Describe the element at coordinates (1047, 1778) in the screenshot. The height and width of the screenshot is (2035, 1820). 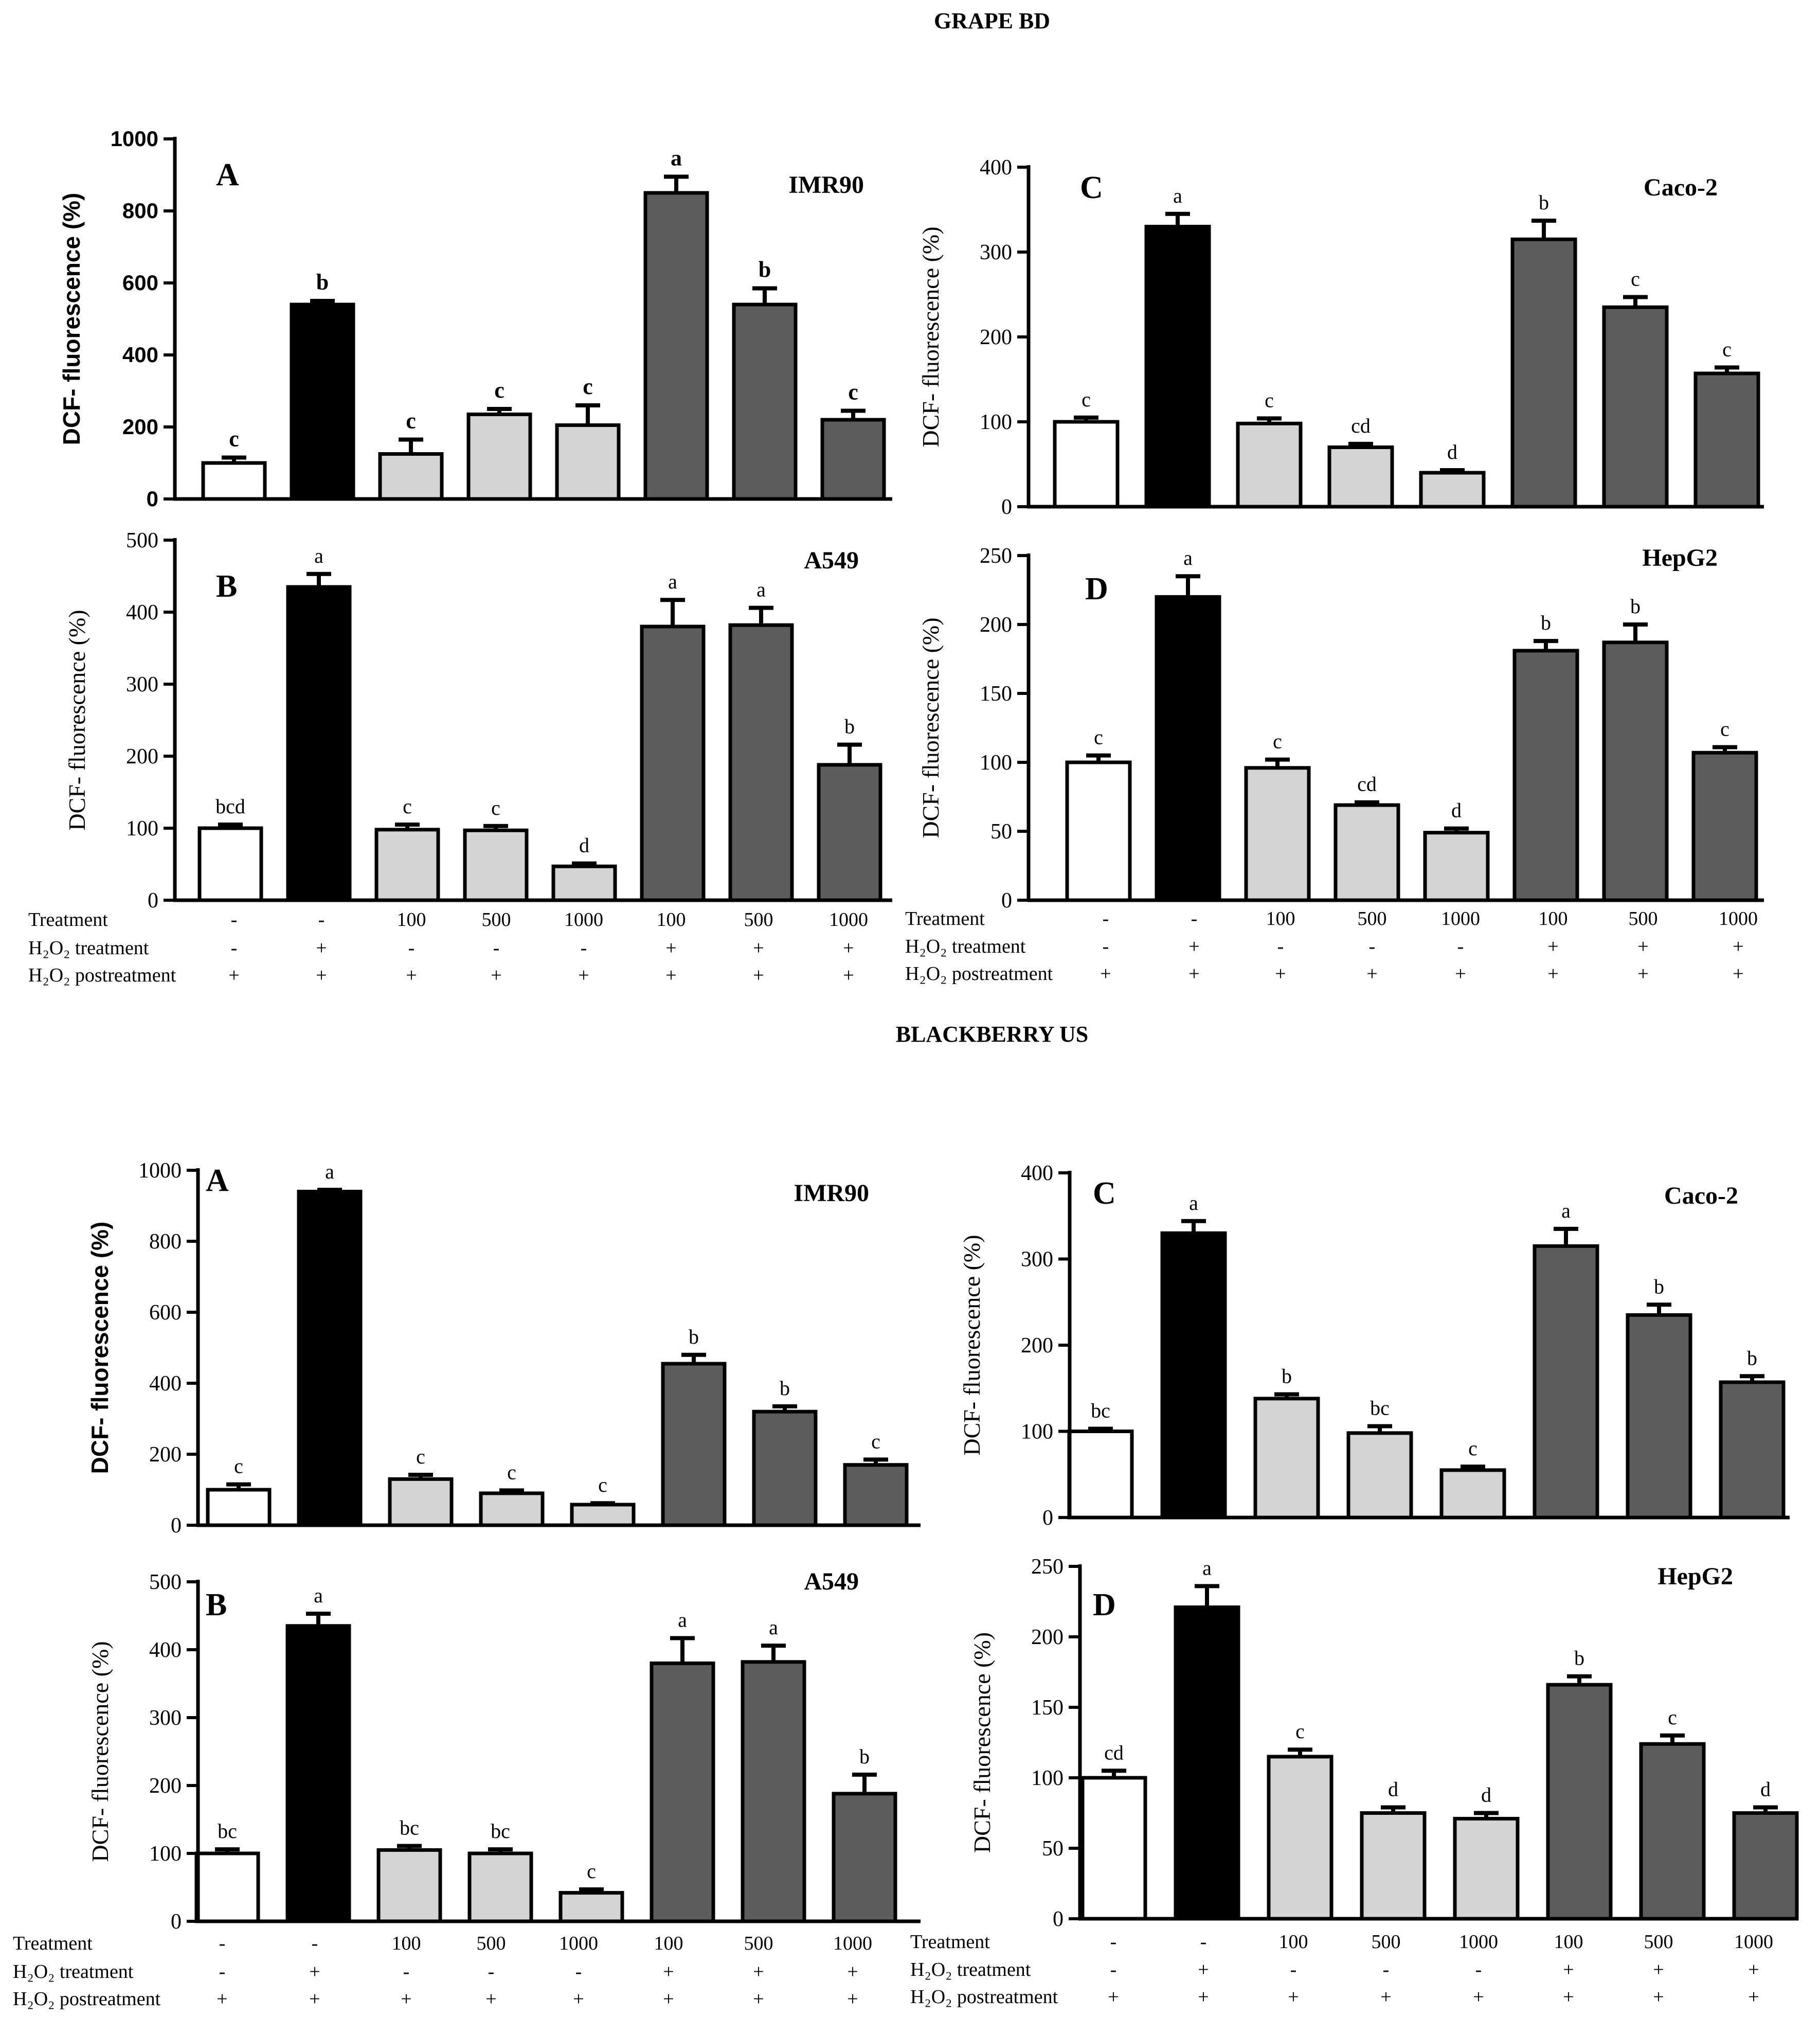
I see `blackberry-us-panel-d-y-tick-label-2: 100` at that location.